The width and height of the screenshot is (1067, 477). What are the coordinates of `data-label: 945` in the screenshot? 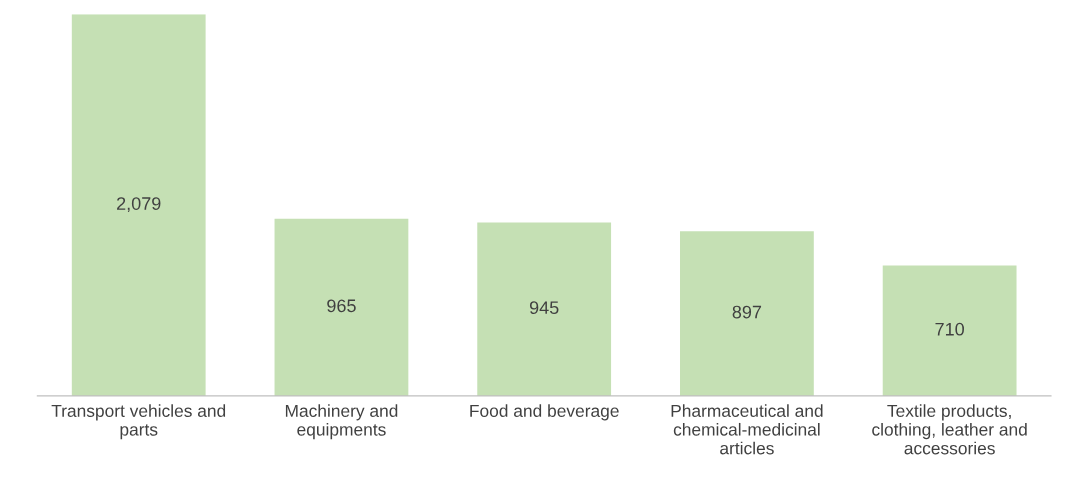 It's located at (544, 308).